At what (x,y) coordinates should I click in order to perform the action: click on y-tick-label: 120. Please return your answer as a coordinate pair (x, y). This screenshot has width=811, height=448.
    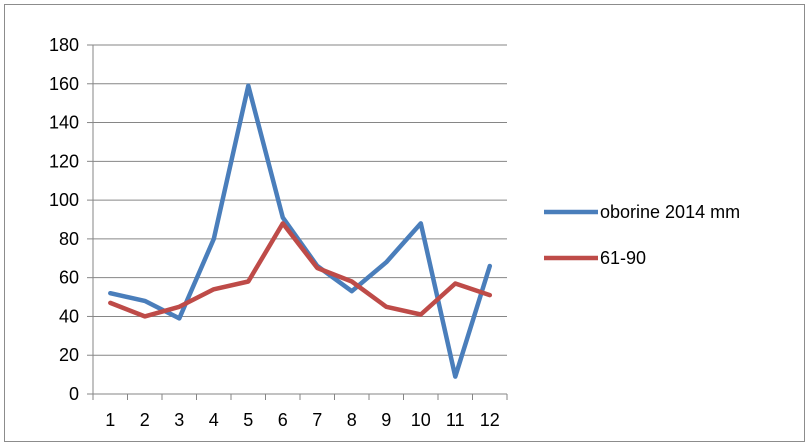
    Looking at the image, I should click on (64, 161).